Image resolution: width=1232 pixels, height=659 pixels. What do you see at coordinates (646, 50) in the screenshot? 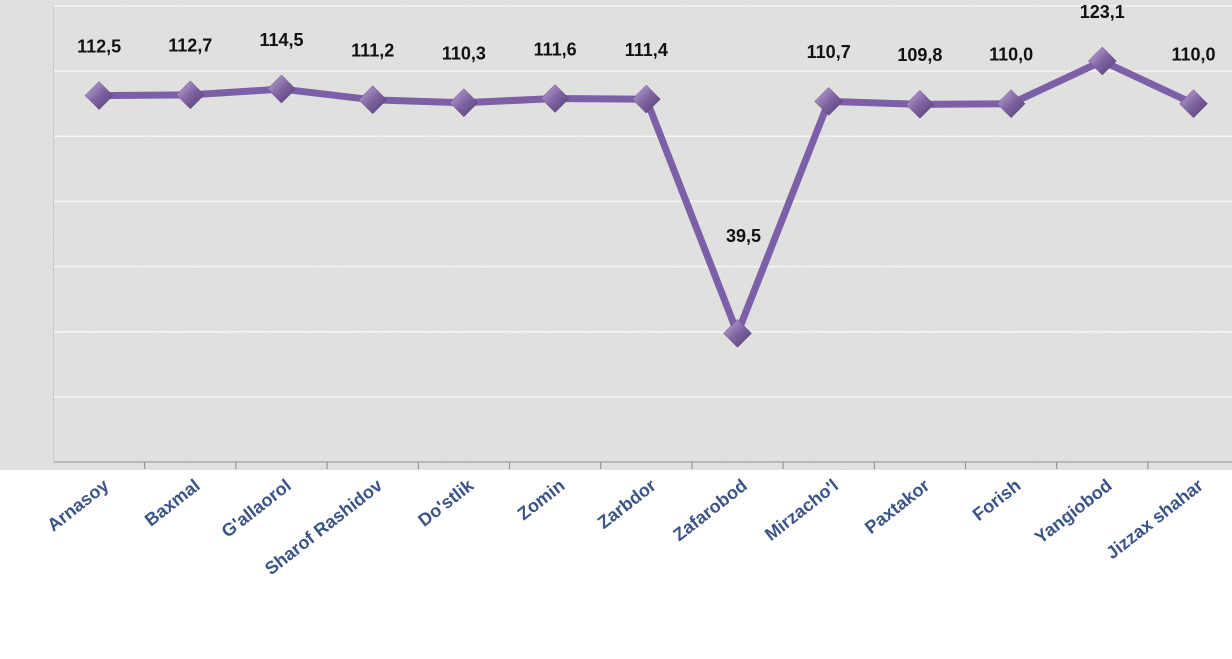
I see `data-label: 111,4` at bounding box center [646, 50].